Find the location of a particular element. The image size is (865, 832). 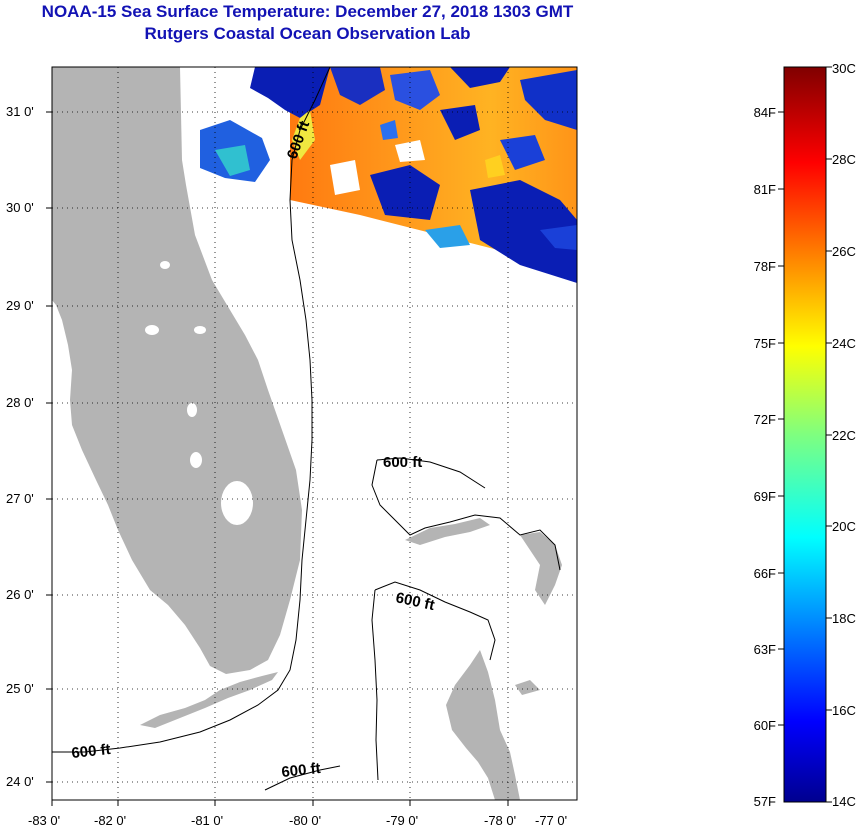

map-subtitle: Rutgers Coastal Ocean Observation Lab is located at coordinates (307, 33).